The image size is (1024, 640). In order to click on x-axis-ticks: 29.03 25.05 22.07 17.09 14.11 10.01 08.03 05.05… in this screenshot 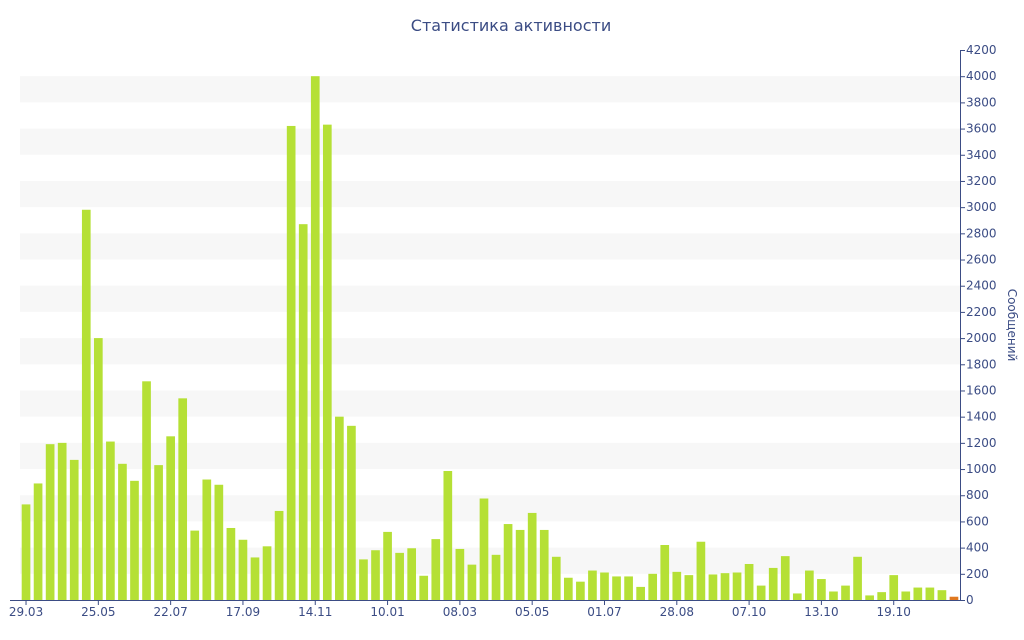, I will do `click(460, 609)`.